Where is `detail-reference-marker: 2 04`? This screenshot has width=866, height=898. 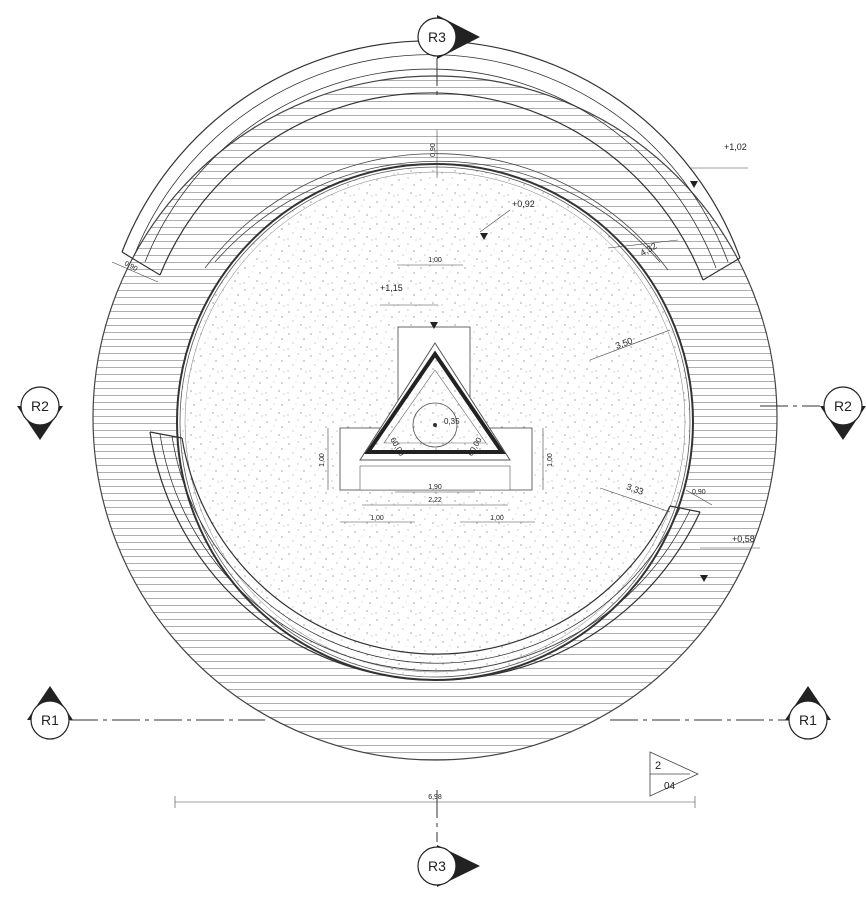 detail-reference-marker: 2 04 is located at coordinates (674, 774).